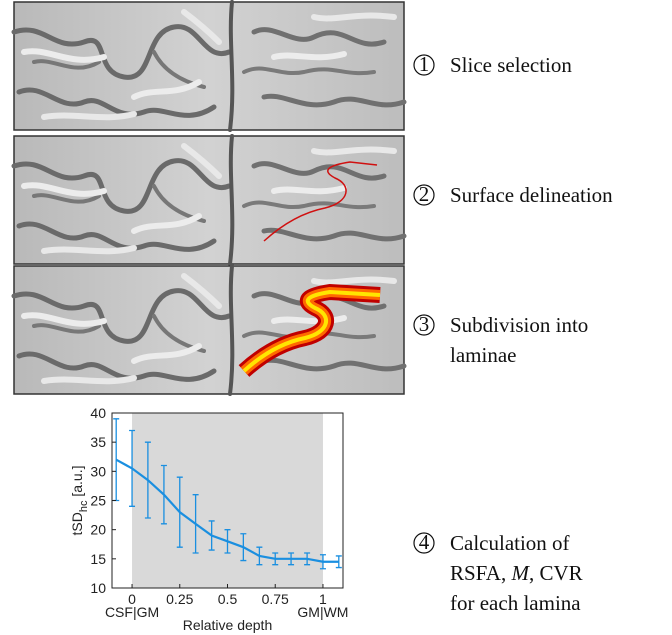 The height and width of the screenshot is (635, 672). I want to click on step-marker: 1, so click(424, 64).